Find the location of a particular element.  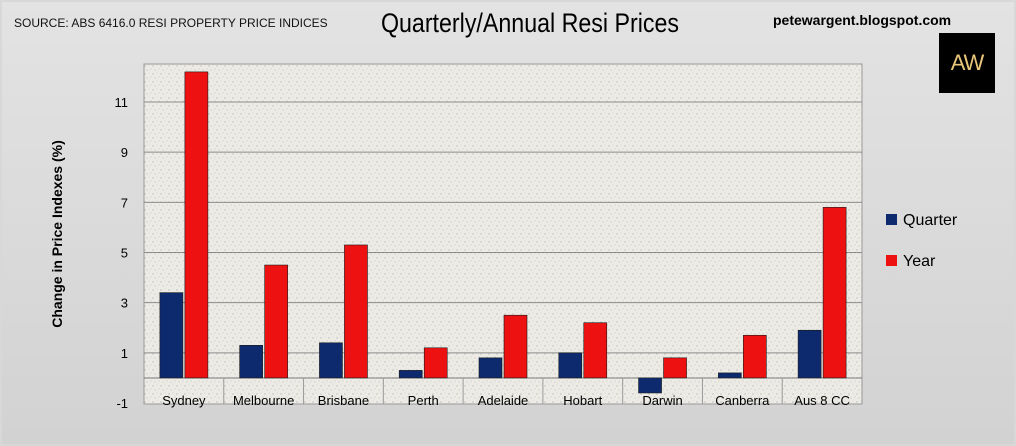

bar-quarter-perth is located at coordinates (410, 374).